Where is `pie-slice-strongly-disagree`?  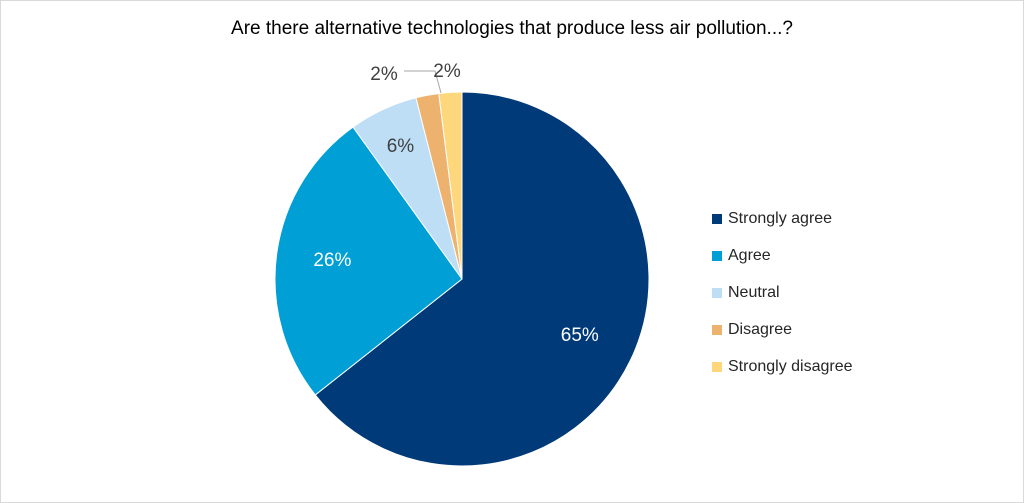 pie-slice-strongly-disagree is located at coordinates (450, 185).